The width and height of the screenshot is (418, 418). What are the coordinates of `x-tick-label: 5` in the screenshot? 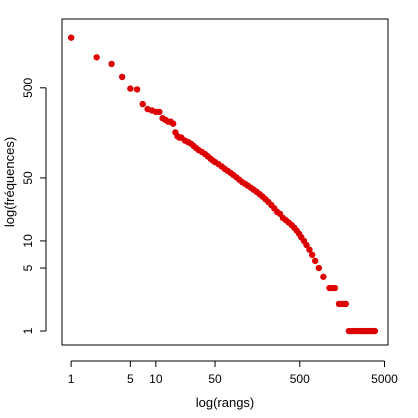 It's located at (130, 379).